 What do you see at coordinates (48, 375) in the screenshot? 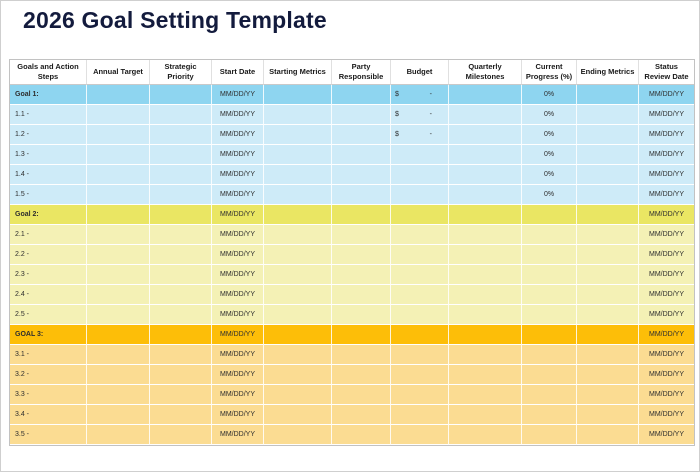
I see `goal-label-cell: 3.2 -` at bounding box center [48, 375].